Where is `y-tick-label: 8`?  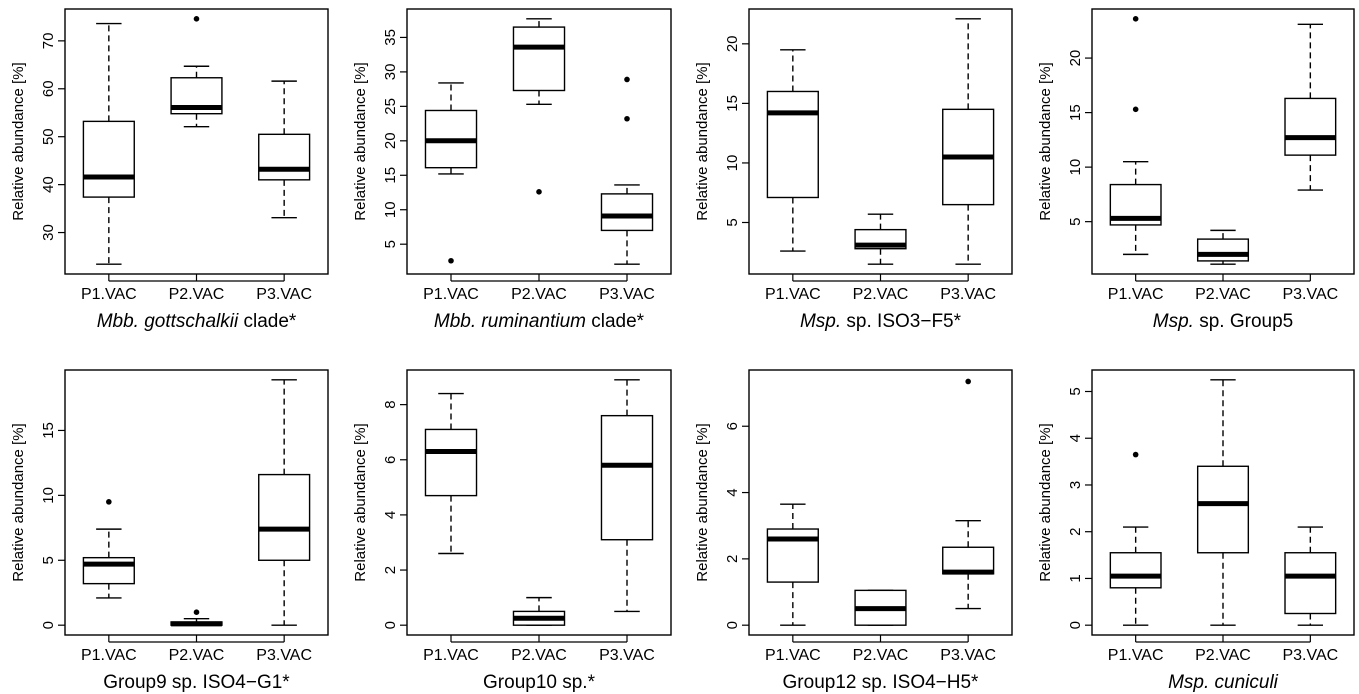
y-tick-label: 8 is located at coordinates (390, 404).